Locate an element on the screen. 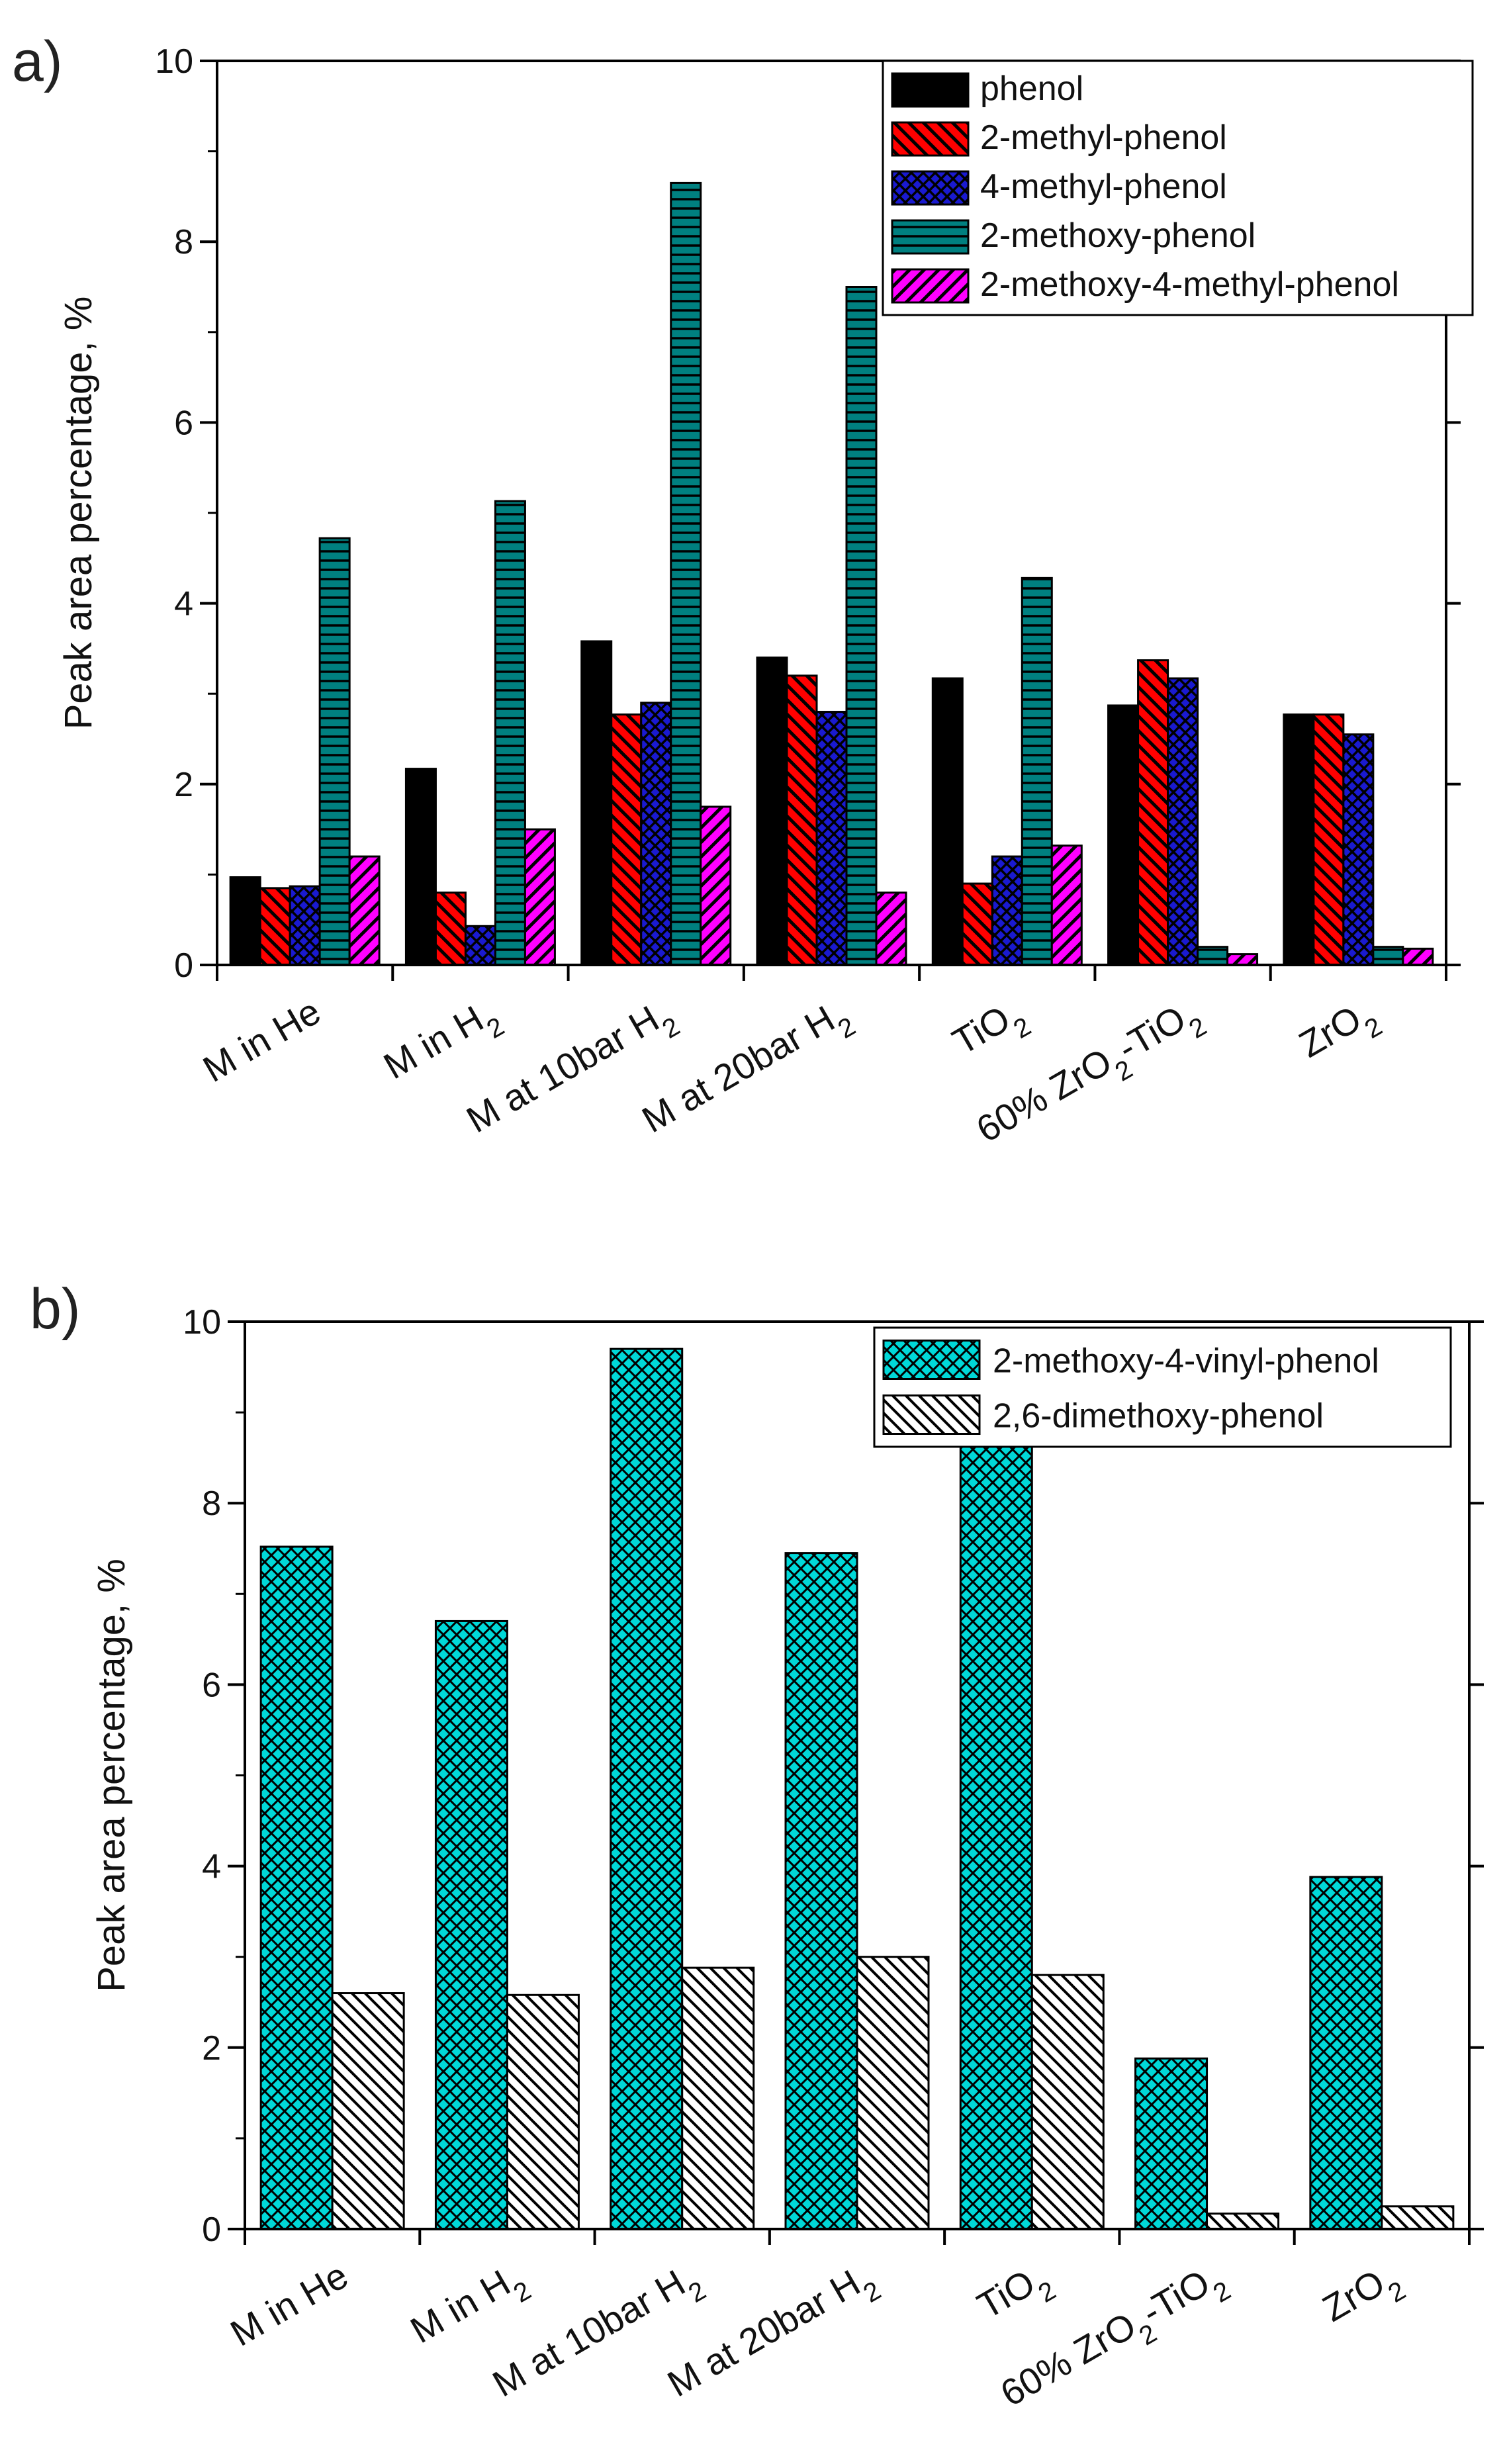 The width and height of the screenshot is (1505, 2464). panel-label: b) is located at coordinates (55, 1309).